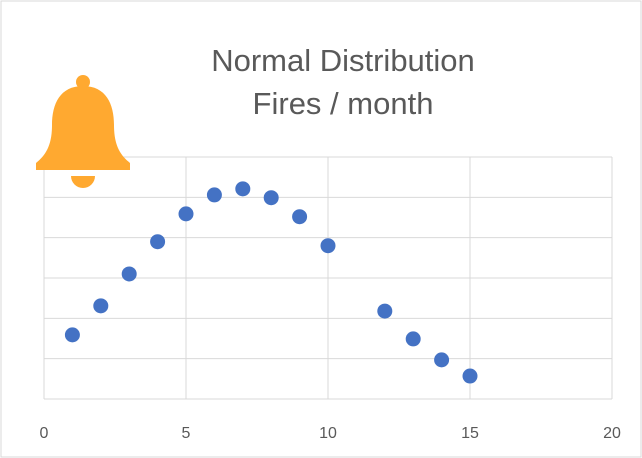 The height and width of the screenshot is (458, 642). I want to click on bell-clapper, so click(83, 182).